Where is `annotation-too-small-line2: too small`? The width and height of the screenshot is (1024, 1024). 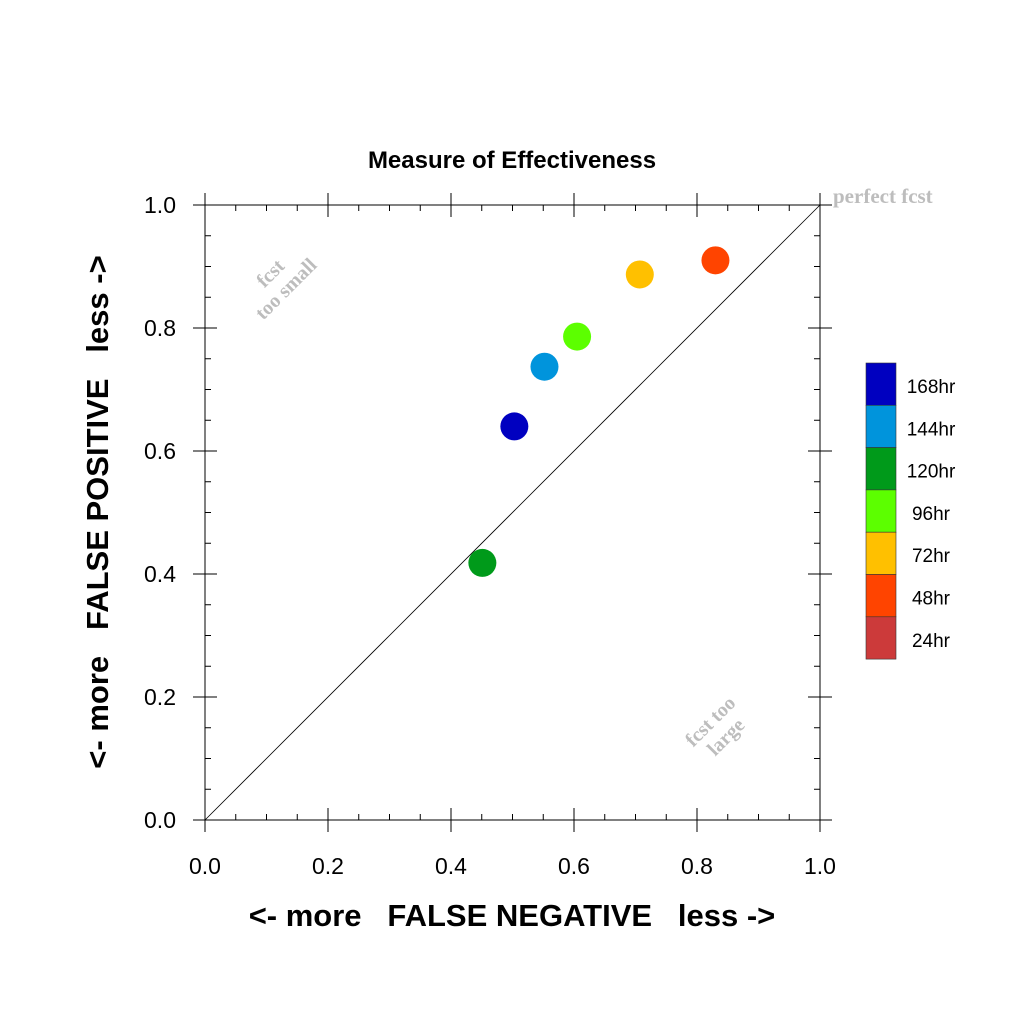 annotation-too-small-line2: too small is located at coordinates (286, 289).